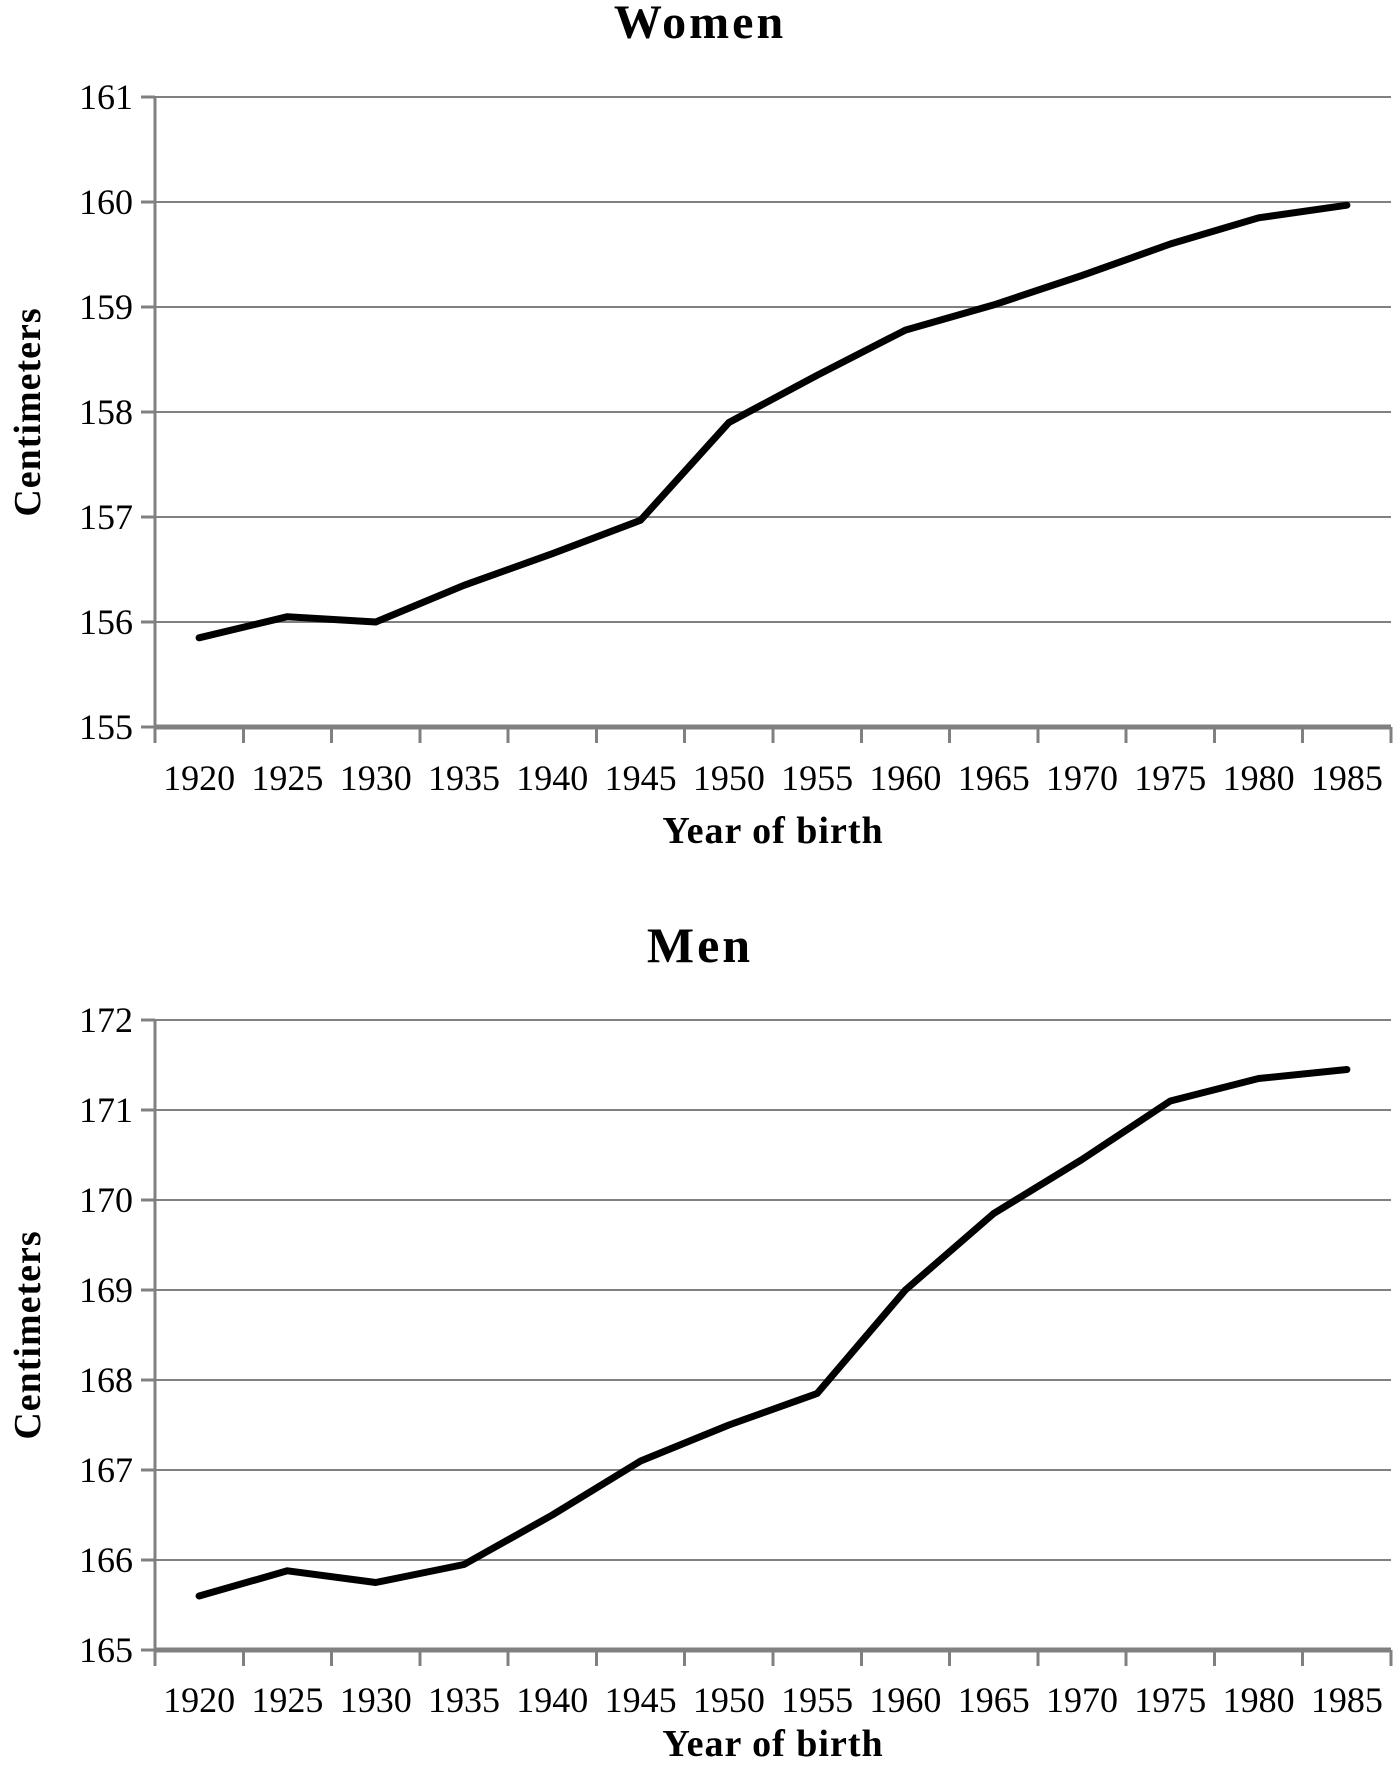 The width and height of the screenshot is (1400, 1771). Describe the element at coordinates (905, 778) in the screenshot. I see `women-x-tick-label: 1960` at that location.